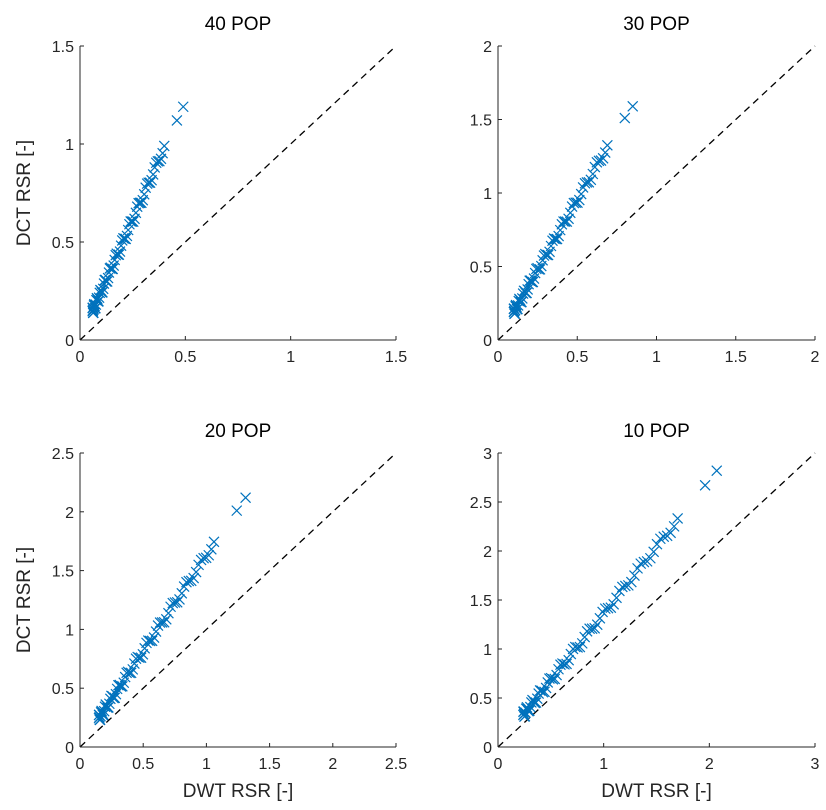  I want to click on subplot-title: 30 POP, so click(656, 24).